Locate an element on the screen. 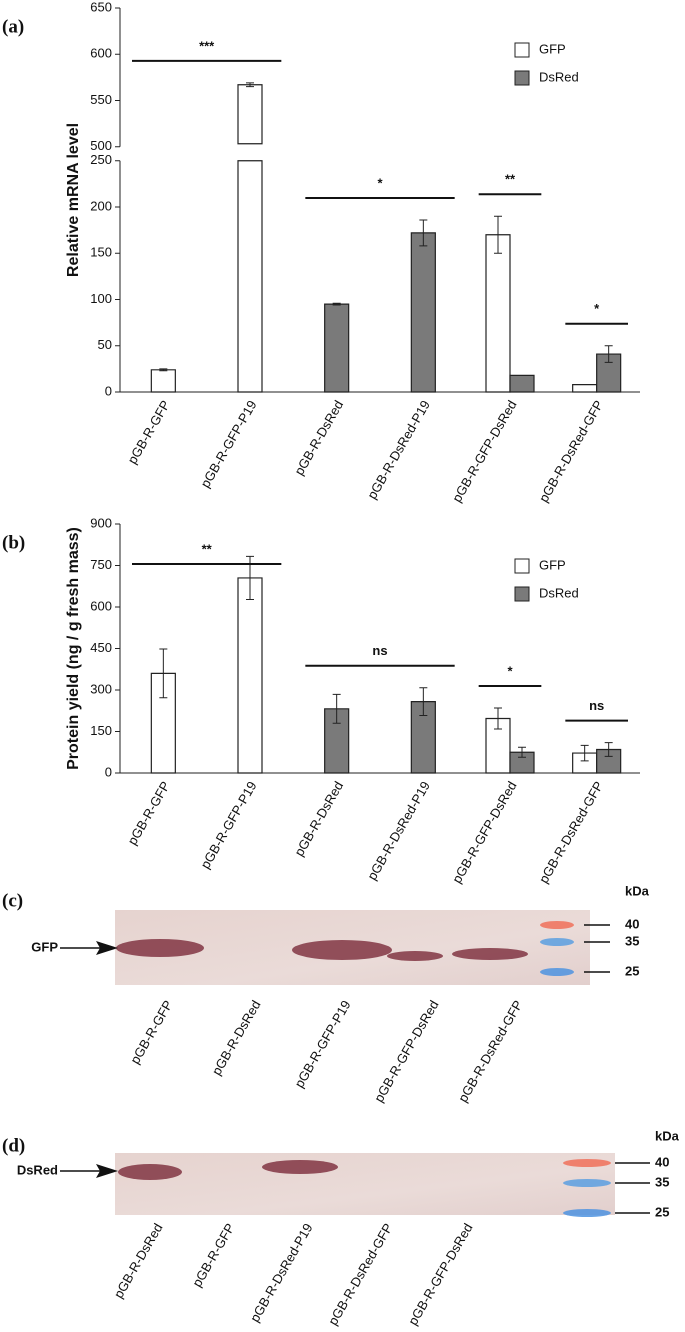 The height and width of the screenshot is (1332, 685). lane-label: pGB-R-GFP-DsRed is located at coordinates (440, 1274).